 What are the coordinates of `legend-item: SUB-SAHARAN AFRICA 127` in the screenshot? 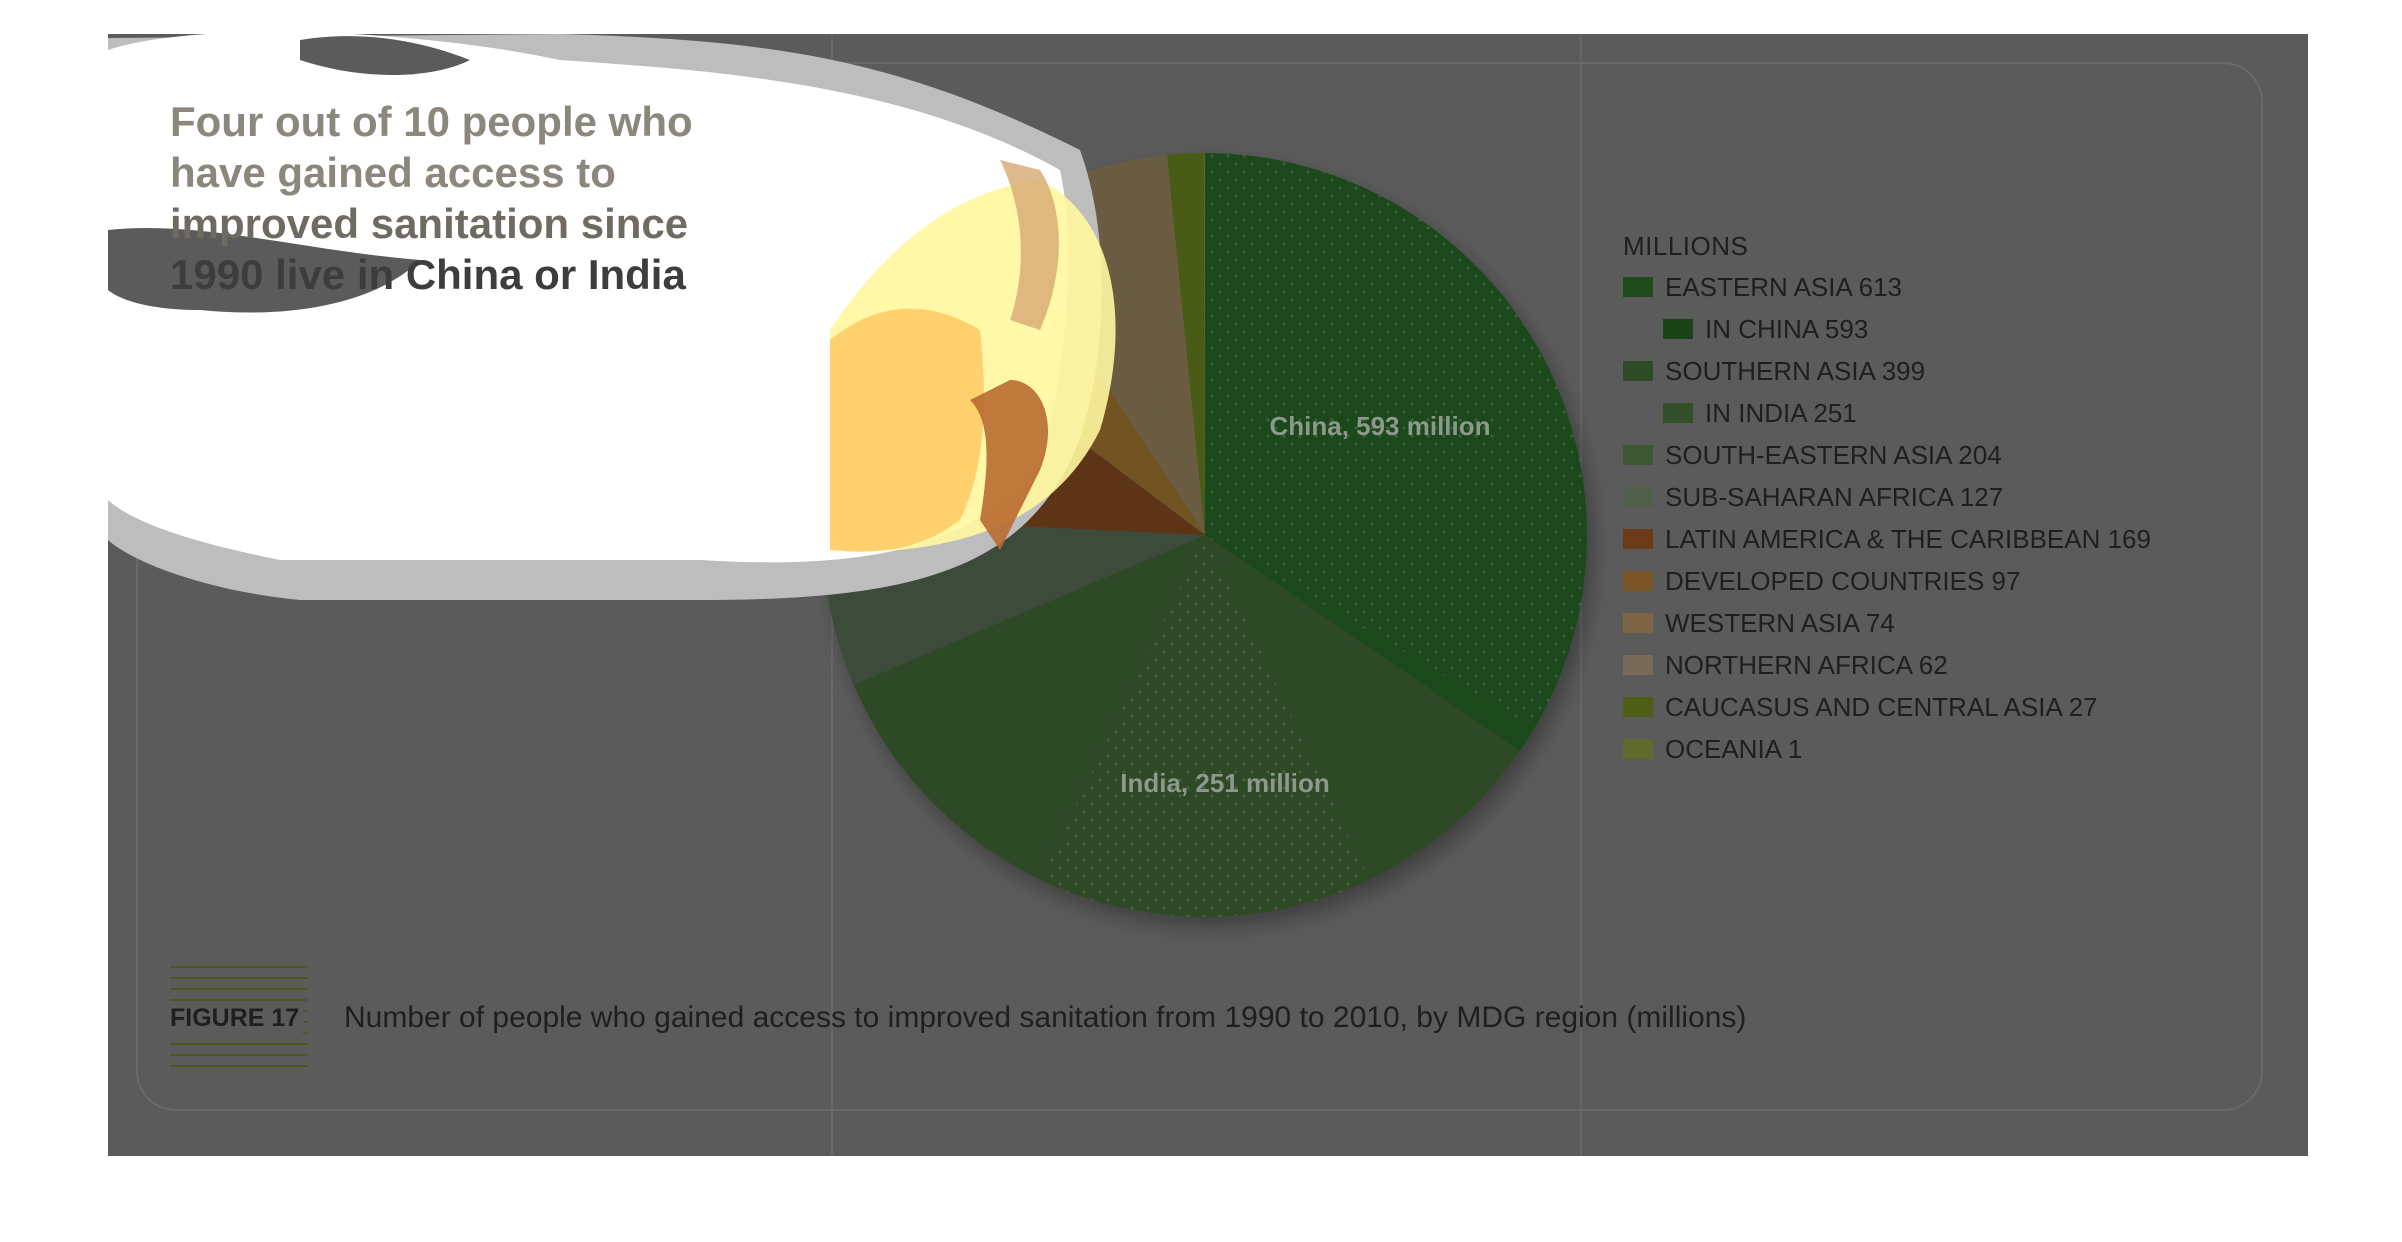 It's located at (1887, 497).